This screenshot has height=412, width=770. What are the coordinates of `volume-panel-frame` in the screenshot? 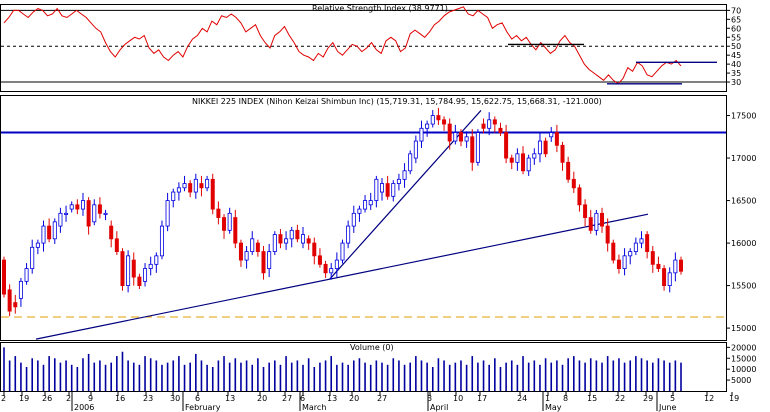 It's located at (363, 367).